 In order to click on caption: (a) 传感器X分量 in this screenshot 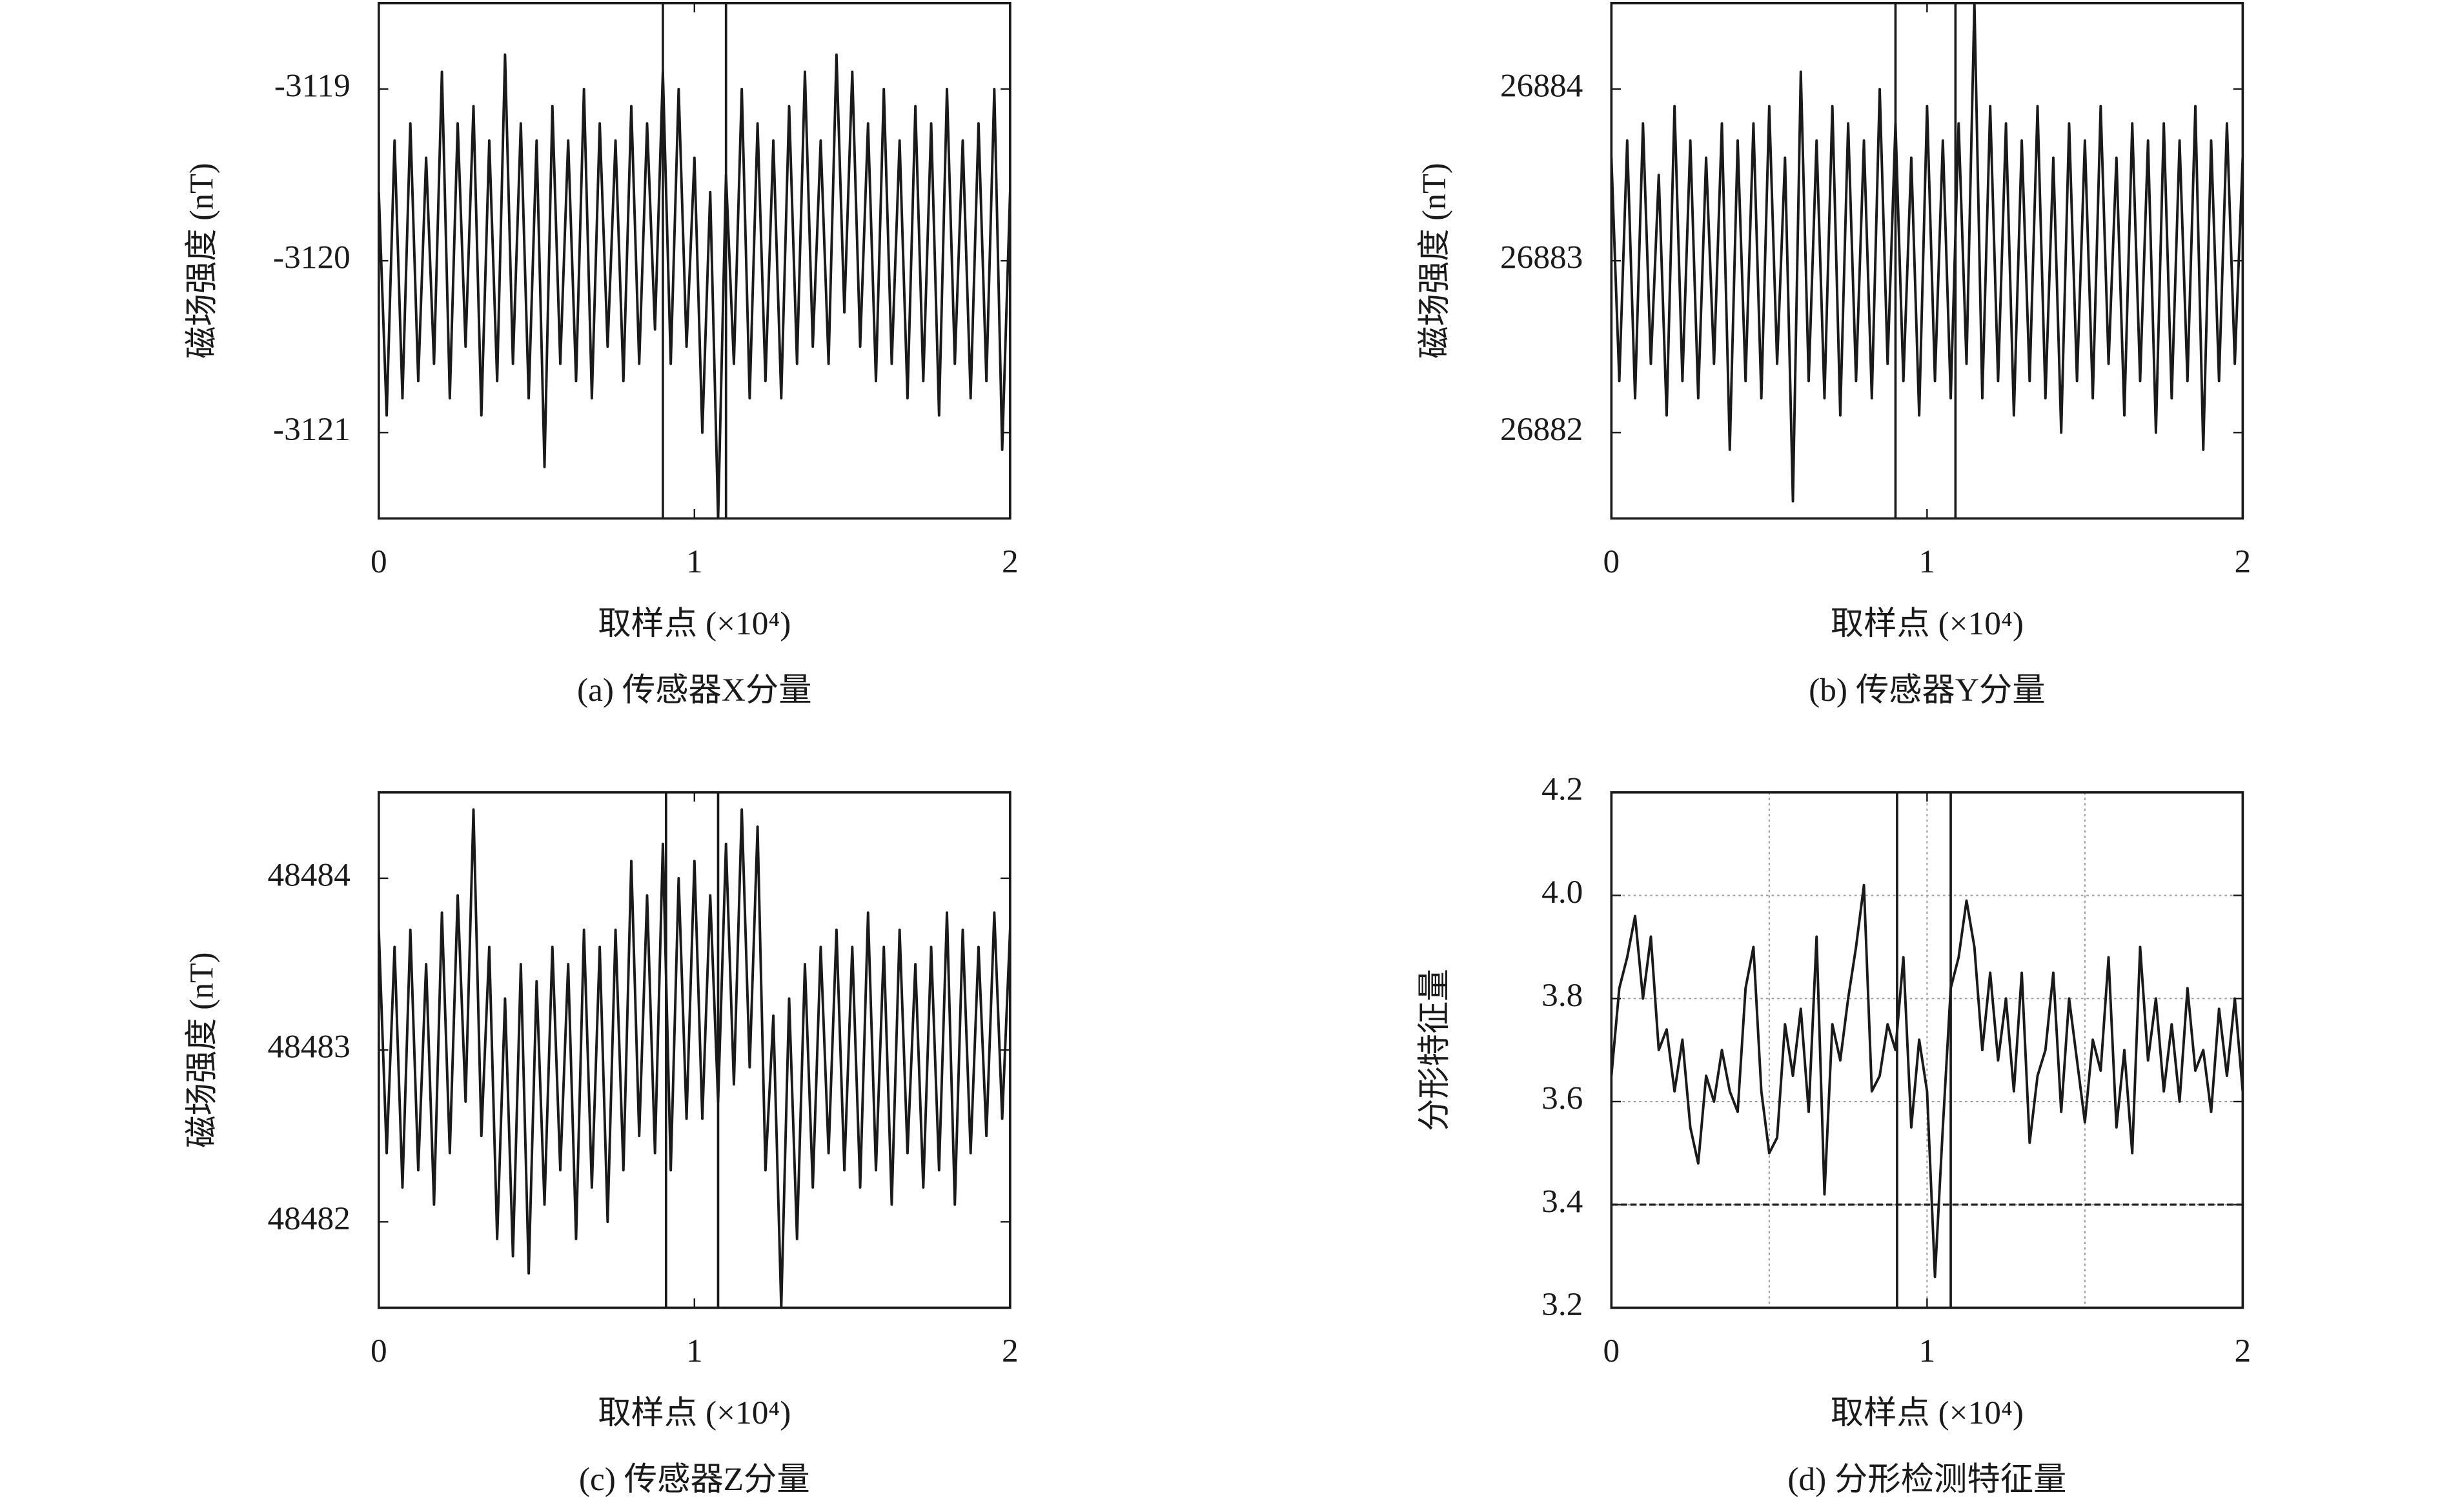, I will do `click(694, 689)`.